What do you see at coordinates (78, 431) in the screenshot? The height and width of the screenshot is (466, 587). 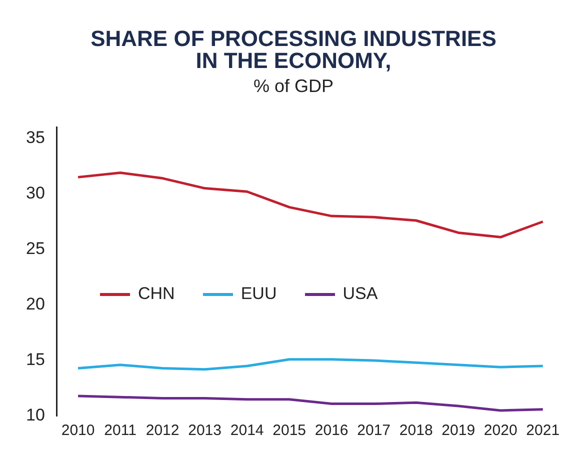 I see `x-tick-label: 2010` at bounding box center [78, 431].